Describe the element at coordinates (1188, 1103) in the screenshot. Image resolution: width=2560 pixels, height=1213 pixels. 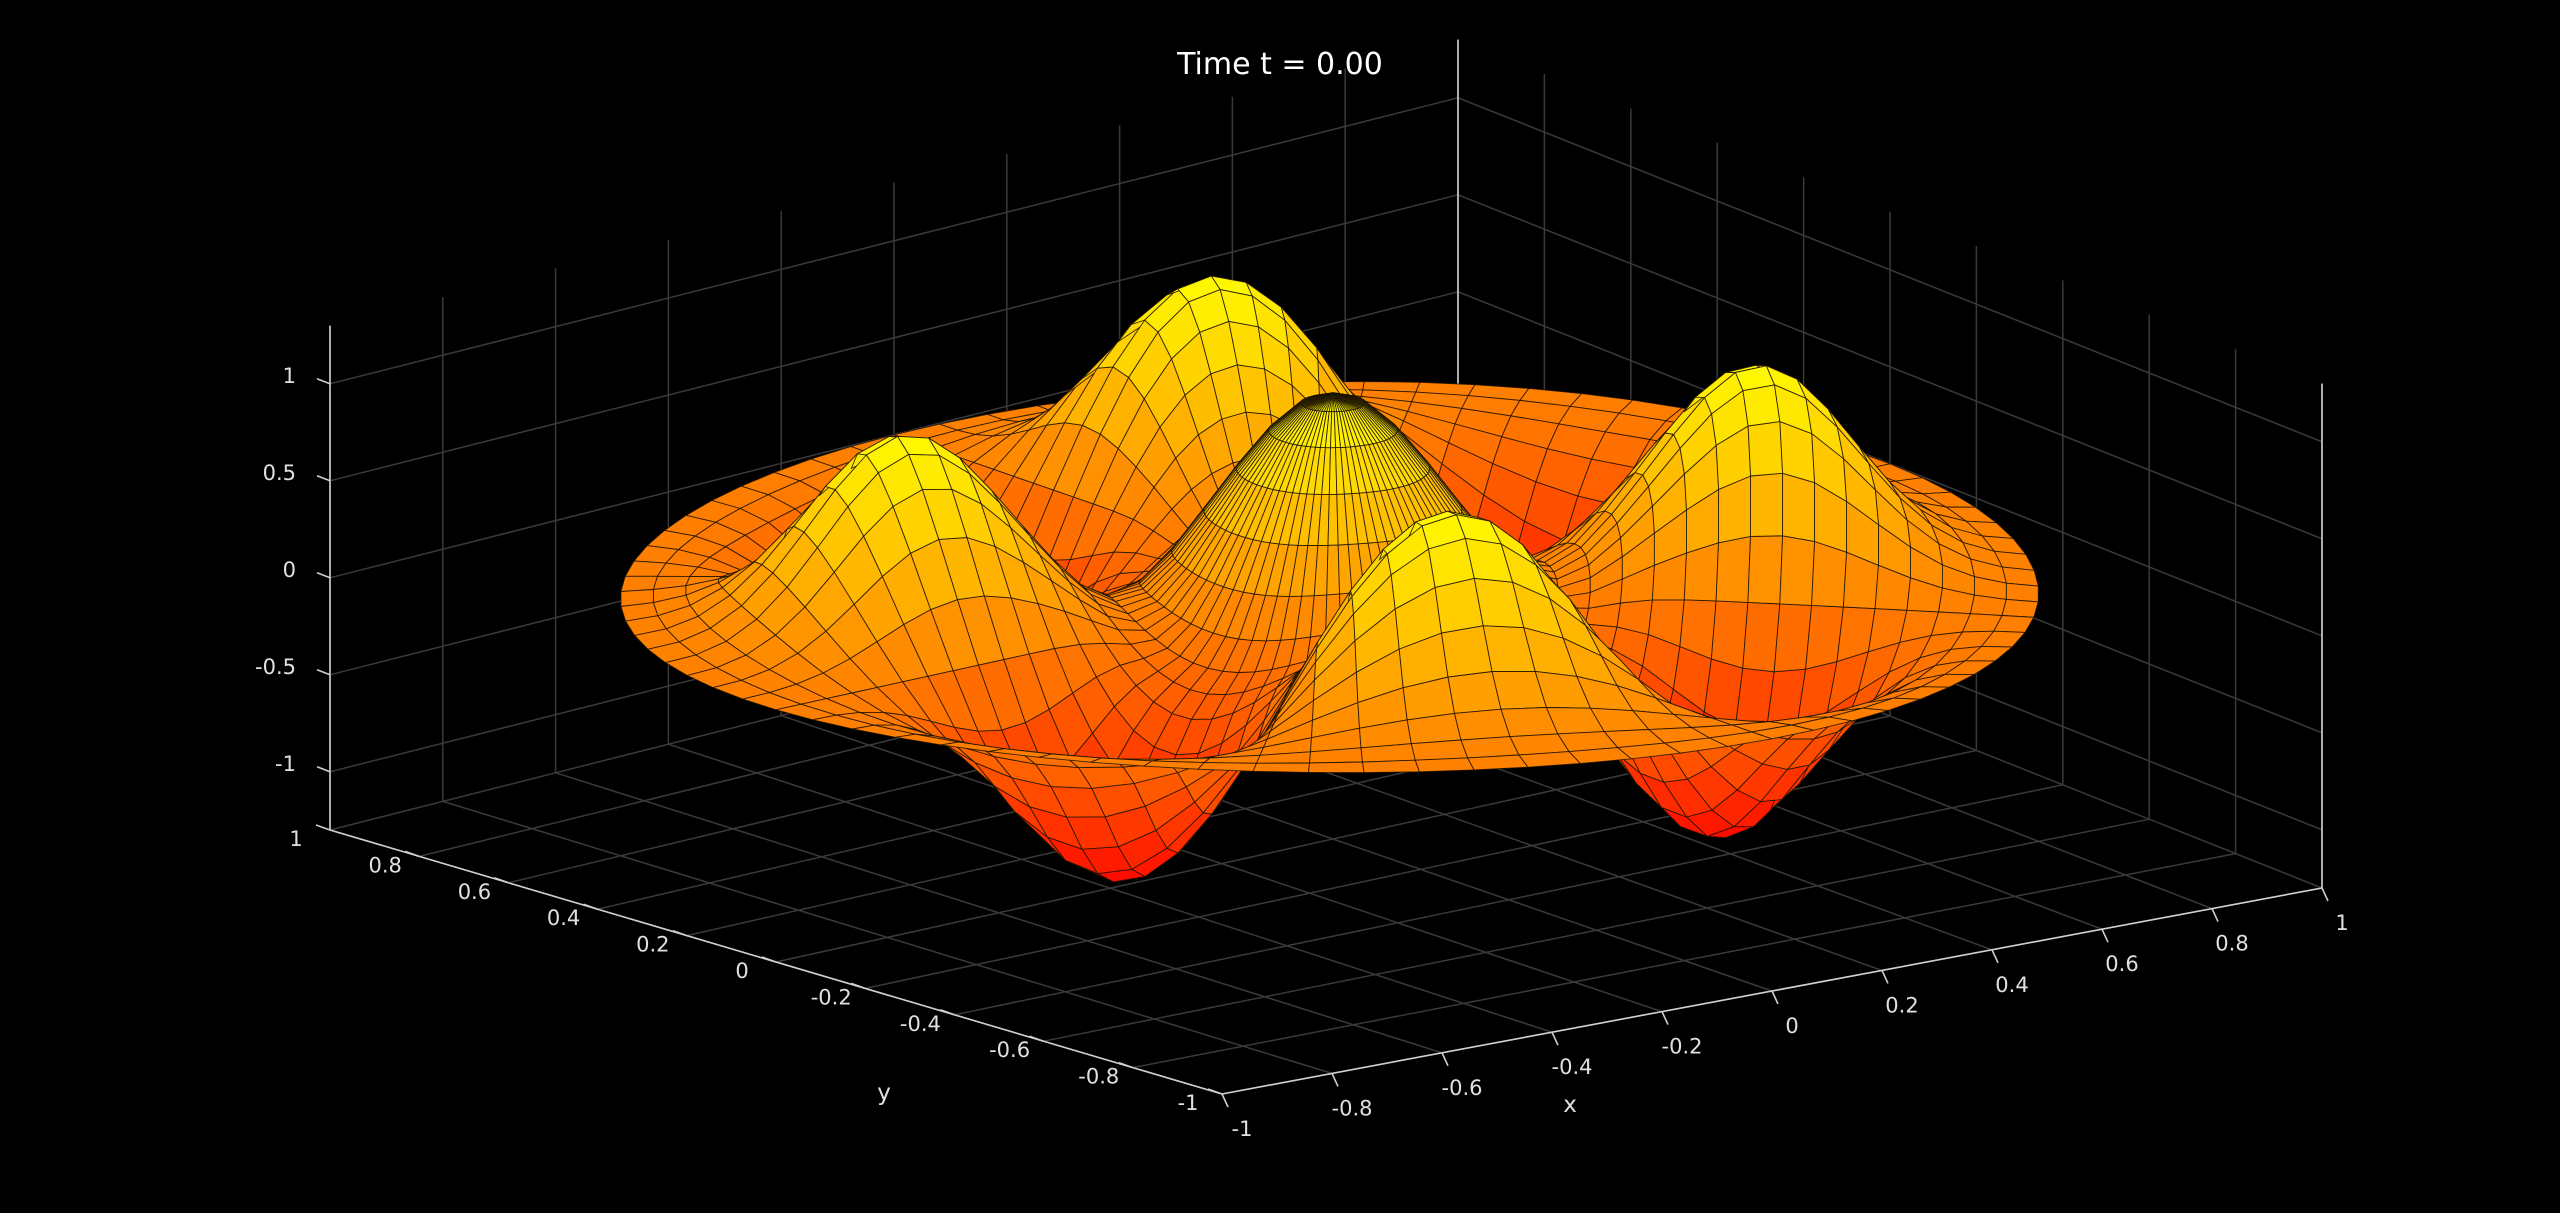
I see `y-tick-label: -1` at that location.